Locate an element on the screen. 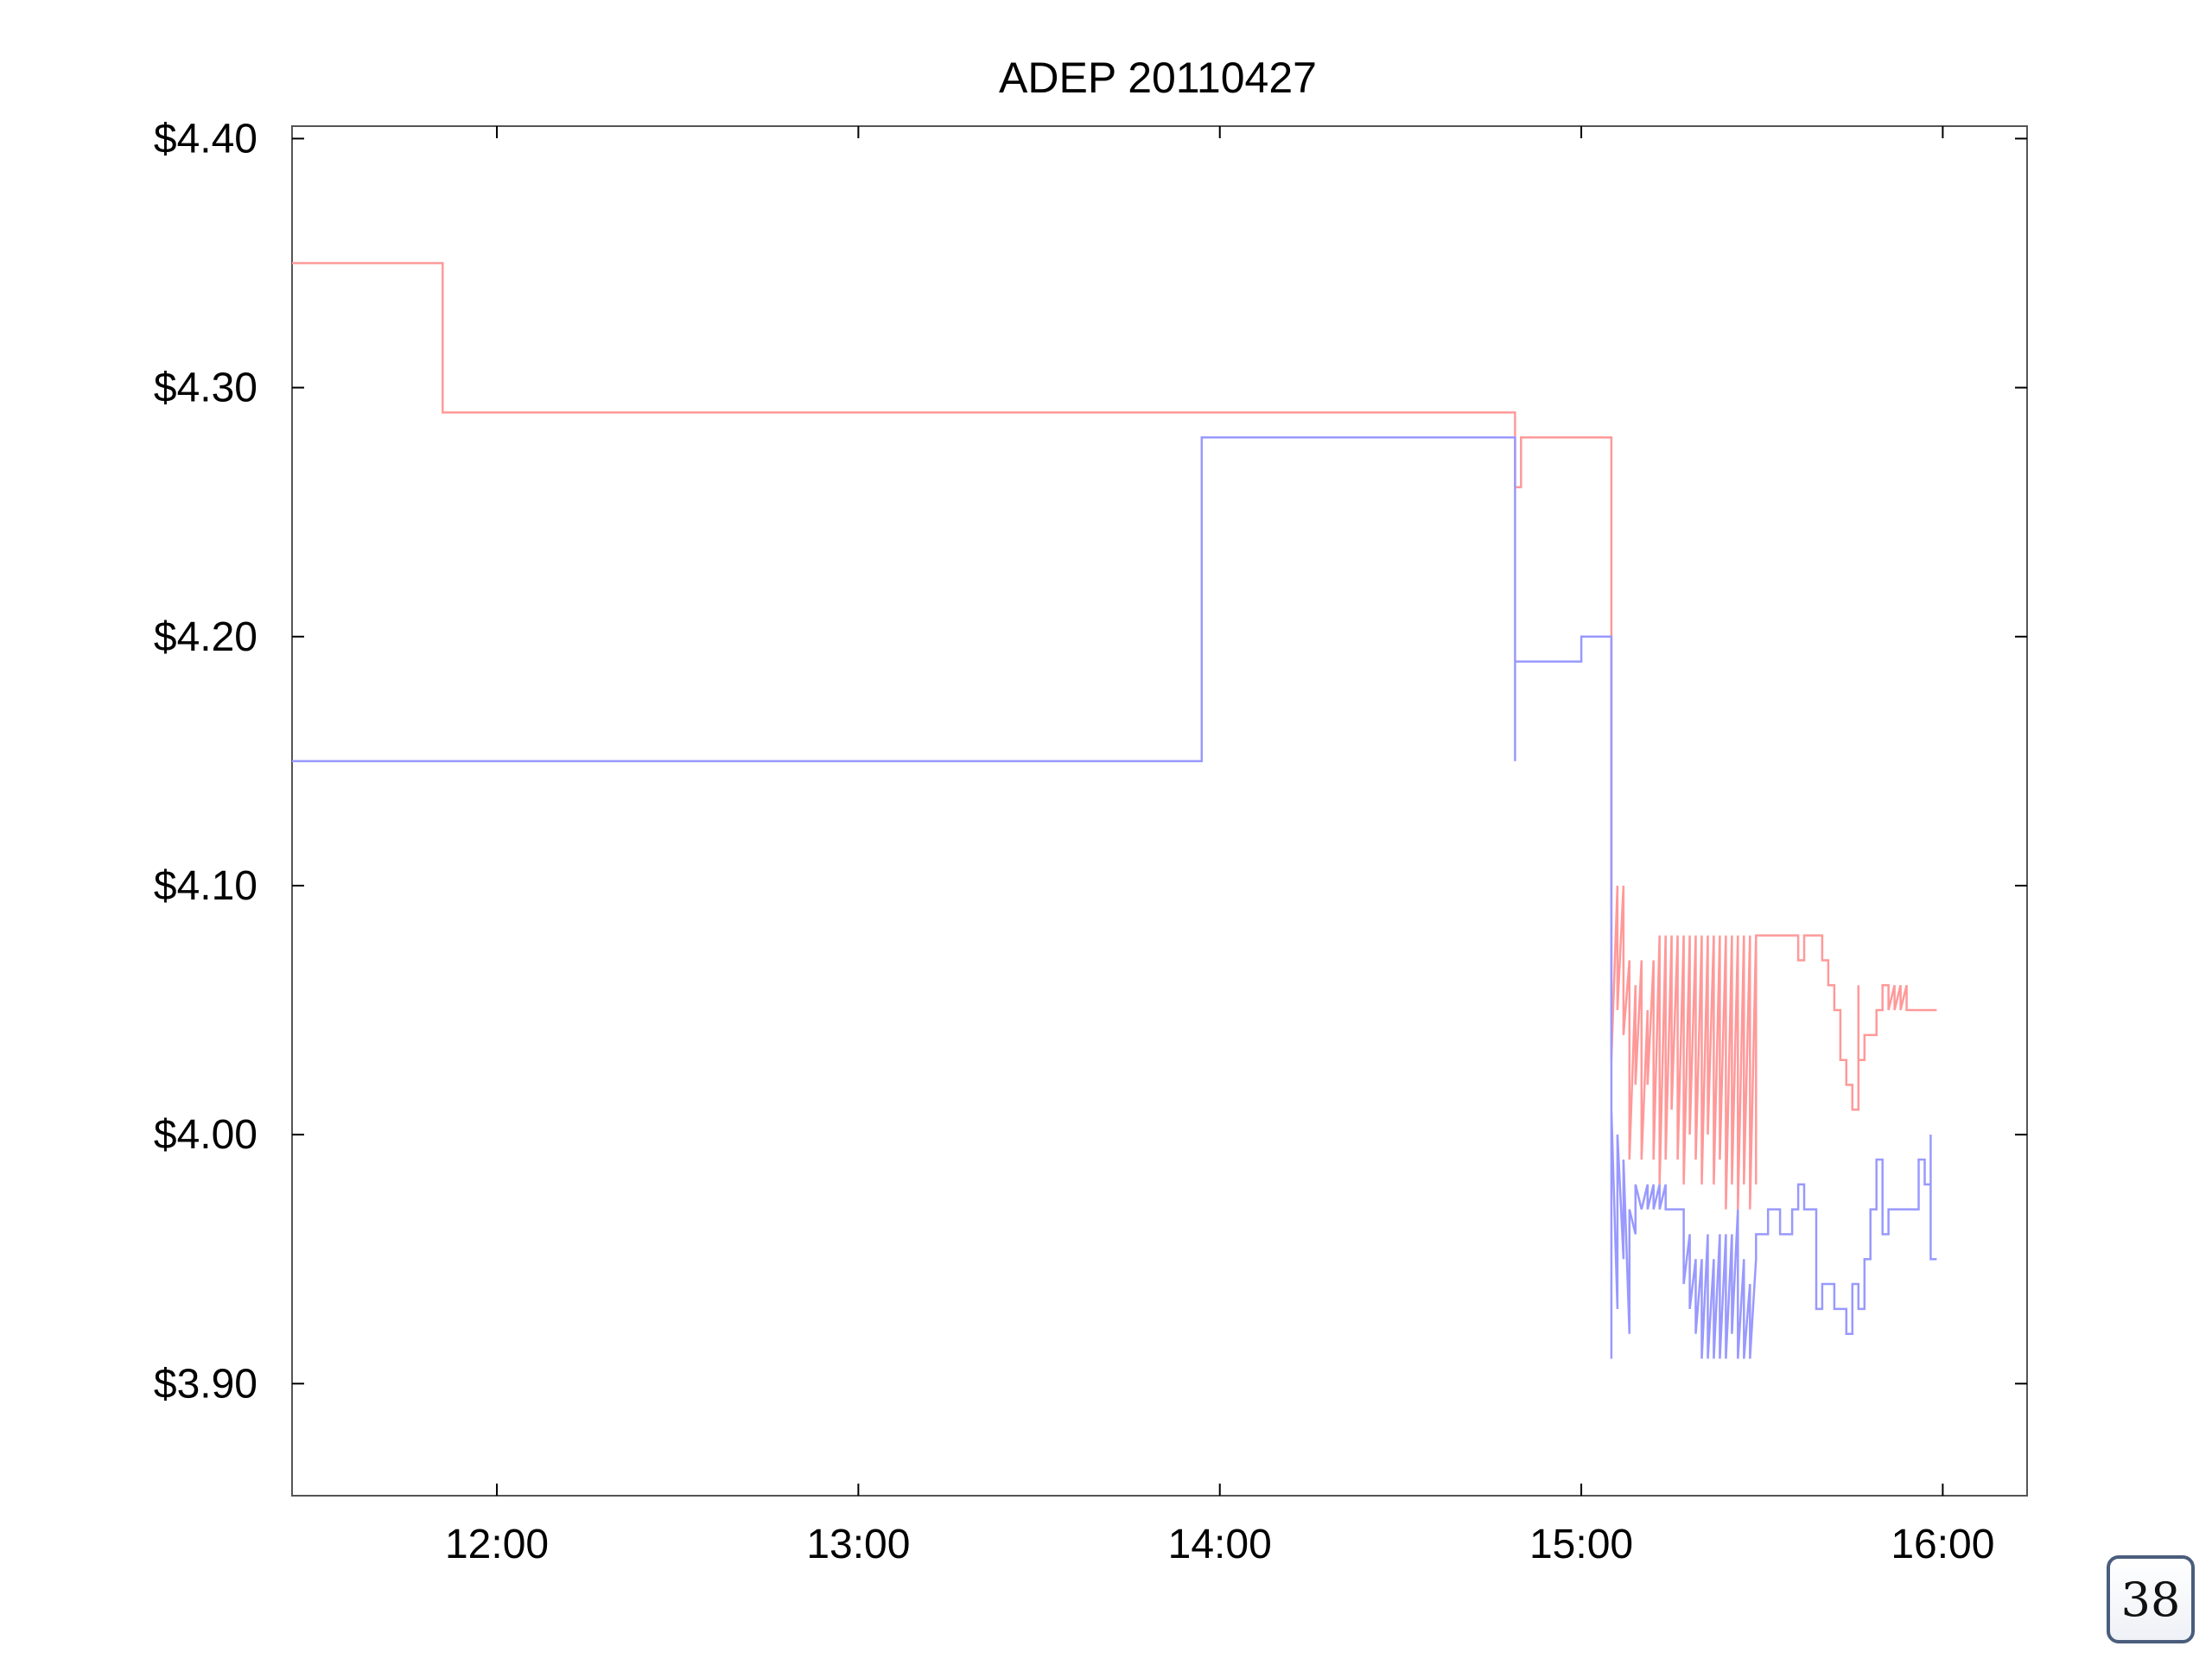  y-tick-label: $4.10 is located at coordinates (205, 886).